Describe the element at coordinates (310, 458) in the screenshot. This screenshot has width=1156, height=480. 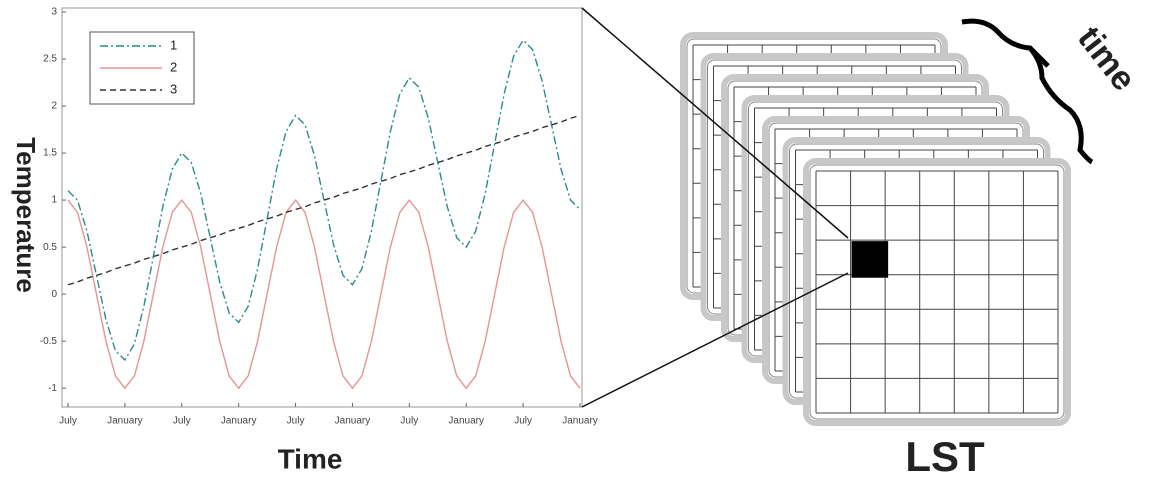
I see `x-axis-label: Time` at that location.